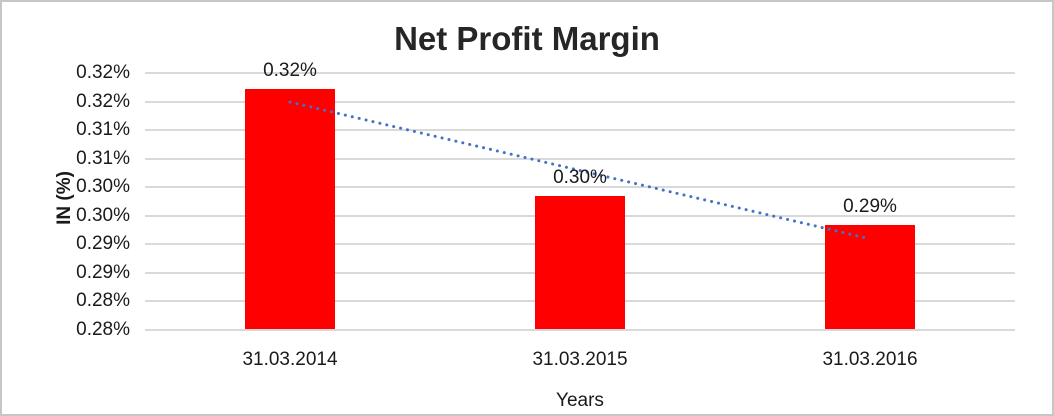 Image resolution: width=1054 pixels, height=416 pixels. I want to click on x-tick-label: 31.03.2016, so click(870, 359).